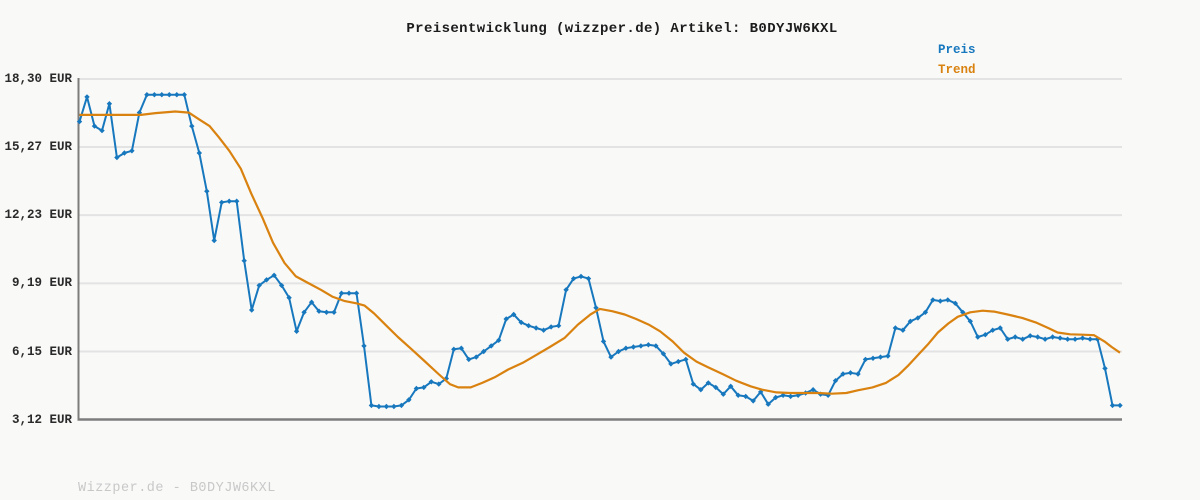  I want to click on y-axis-label: 9,19 EUR, so click(41, 283).